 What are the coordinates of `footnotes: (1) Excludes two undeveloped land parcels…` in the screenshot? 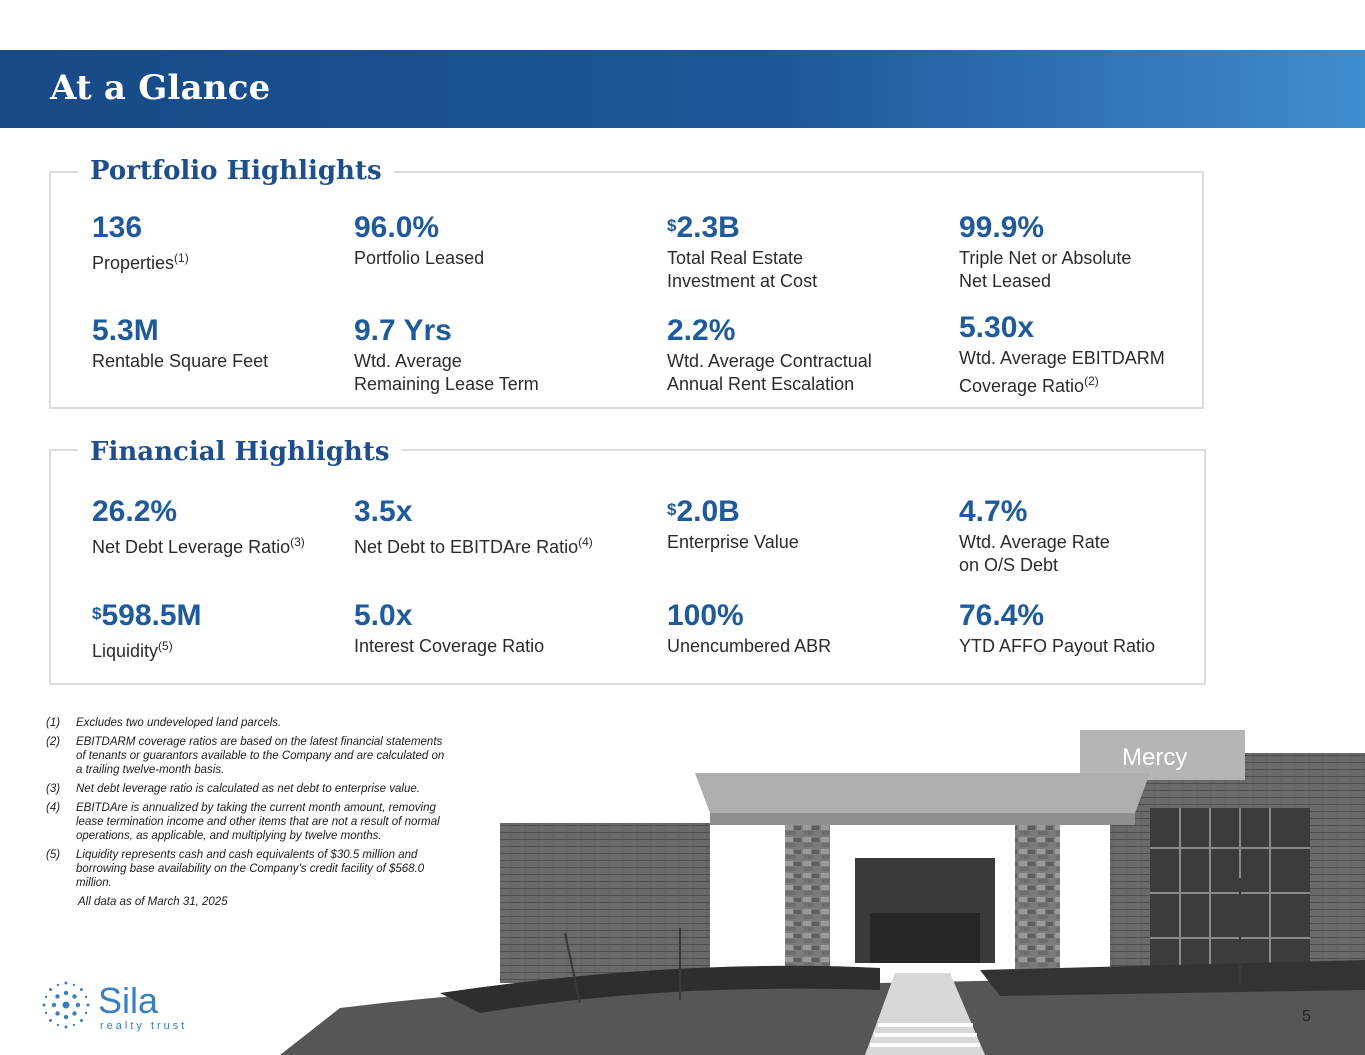 It's located at (246, 812).